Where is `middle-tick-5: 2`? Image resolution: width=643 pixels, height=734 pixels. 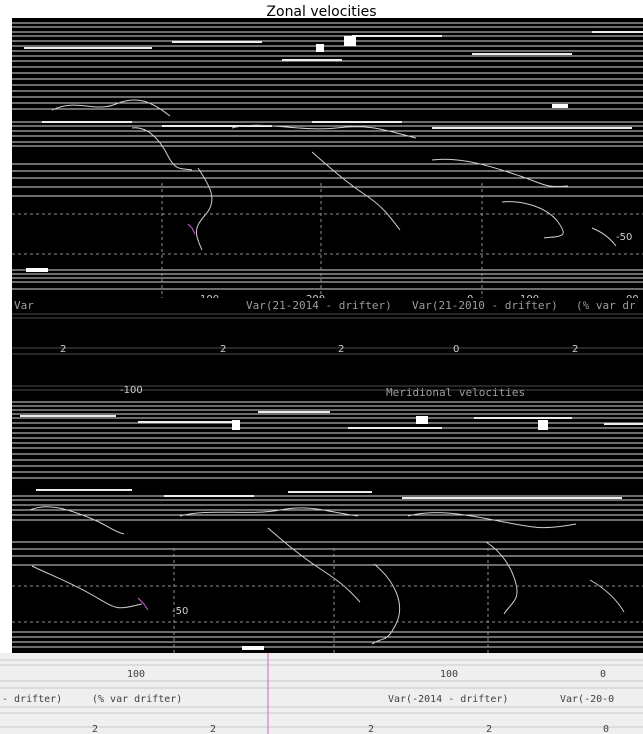 middle-tick-5: 2 is located at coordinates (575, 349).